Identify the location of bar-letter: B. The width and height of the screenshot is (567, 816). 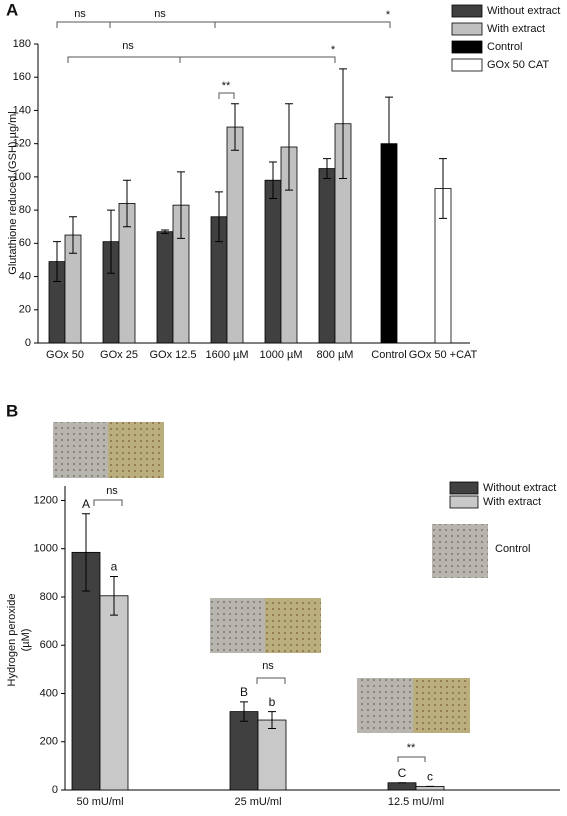
(244, 692).